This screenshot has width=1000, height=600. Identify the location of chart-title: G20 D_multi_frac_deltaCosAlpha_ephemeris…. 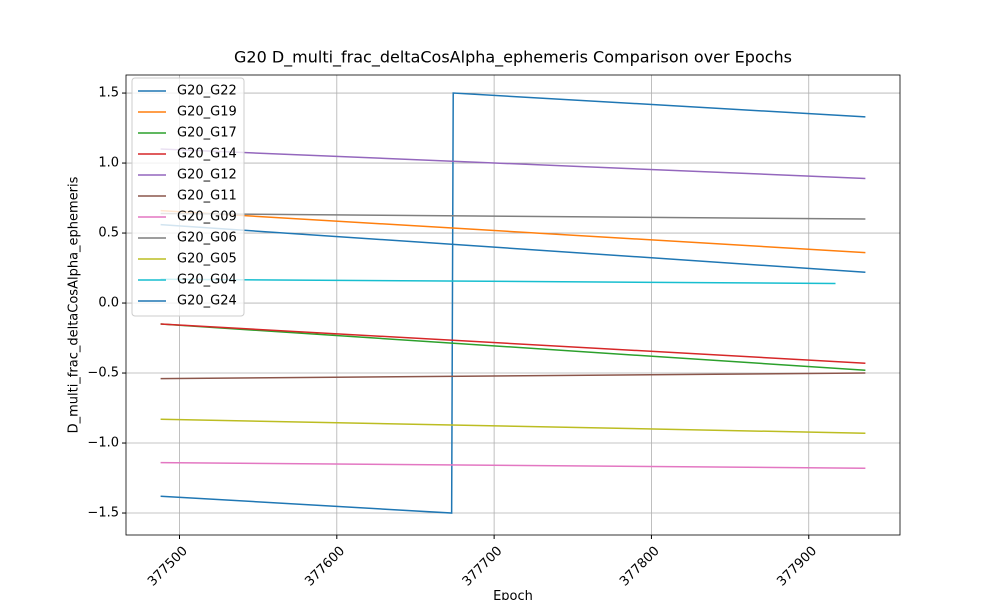
(513, 58).